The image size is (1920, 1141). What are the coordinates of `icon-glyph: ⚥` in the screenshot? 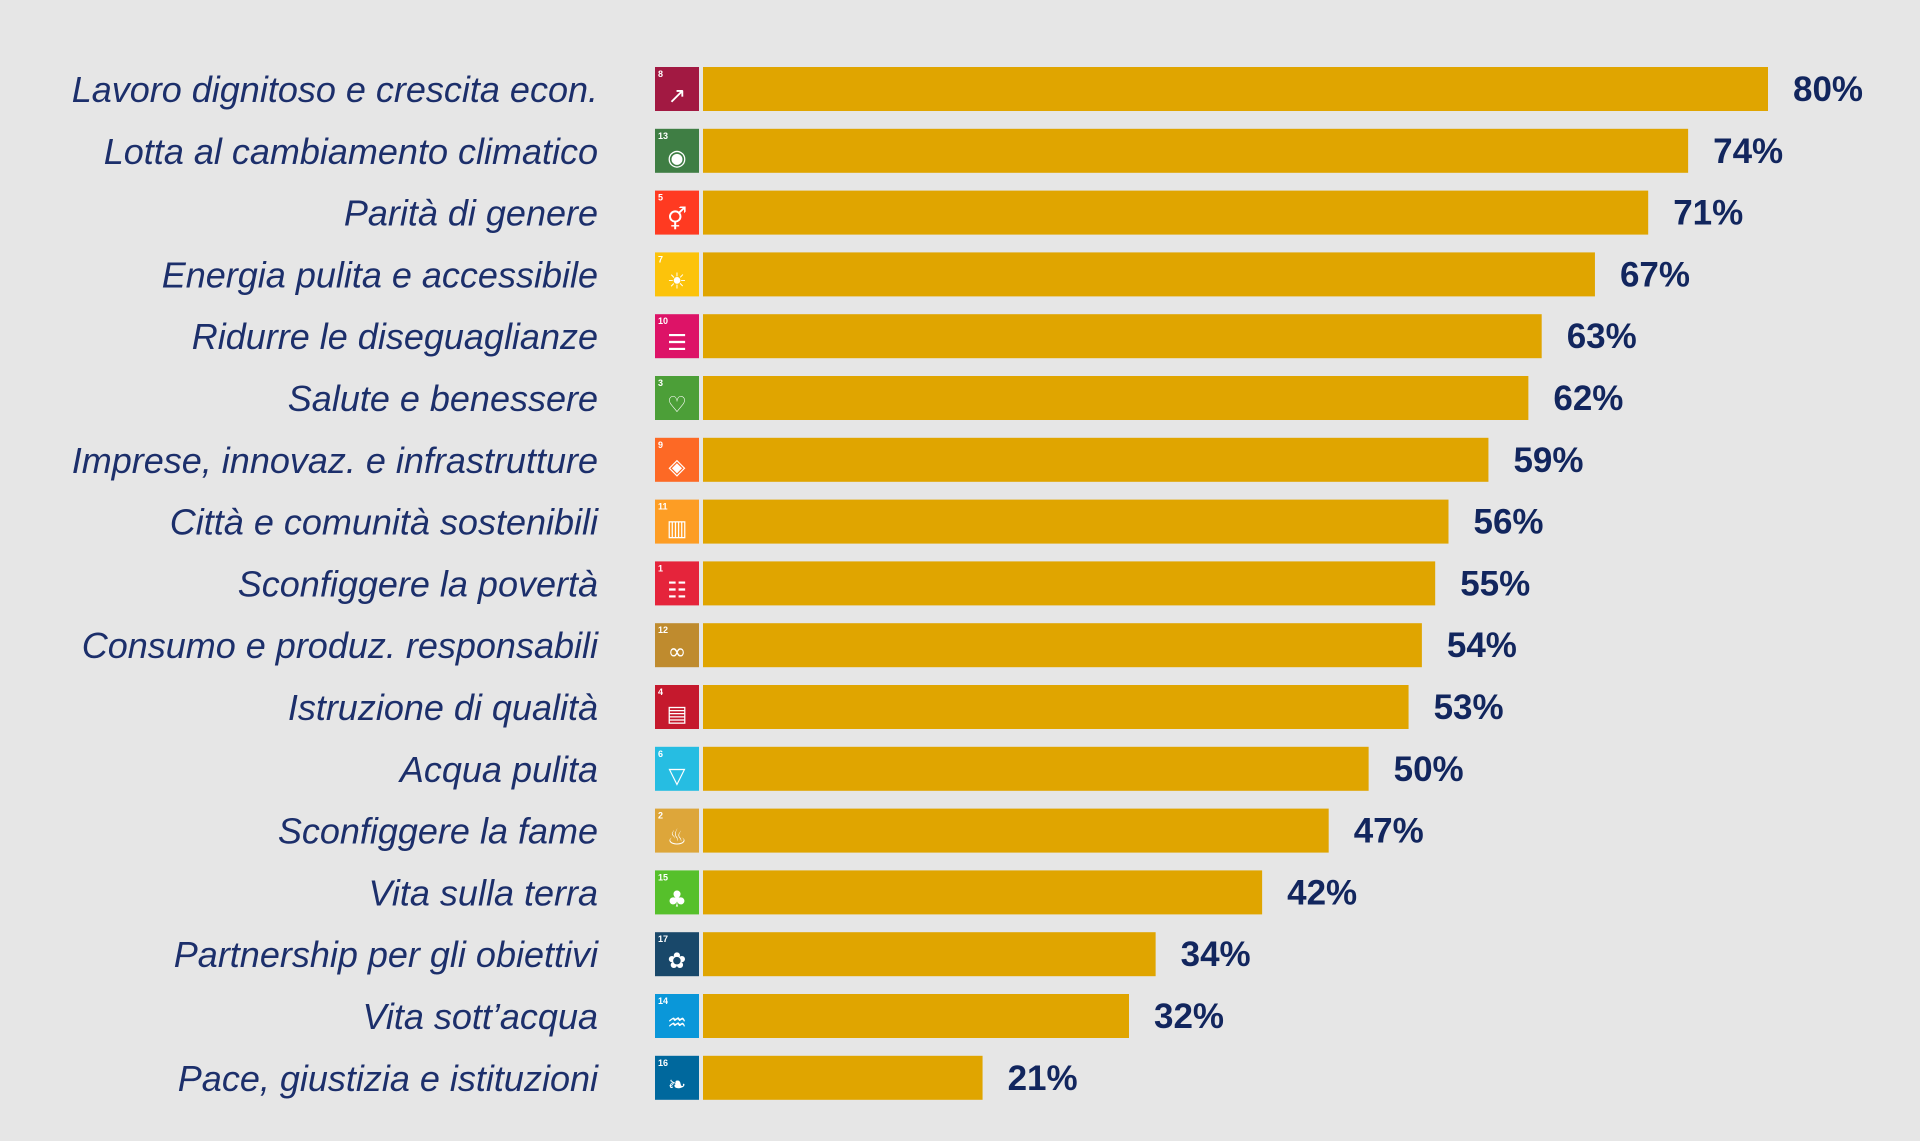 It's located at (677, 219).